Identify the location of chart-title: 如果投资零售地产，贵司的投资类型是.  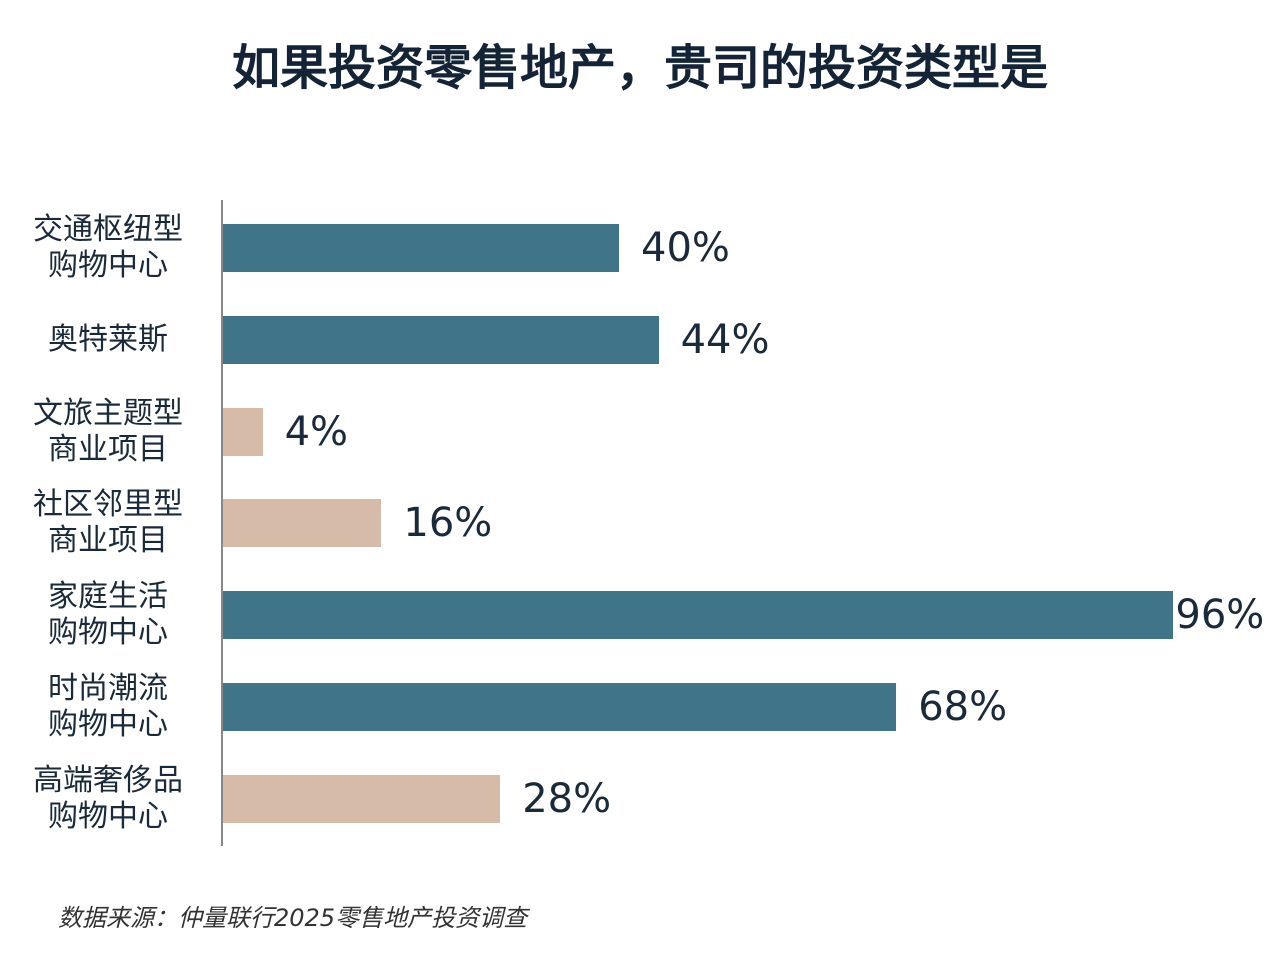
(639, 68).